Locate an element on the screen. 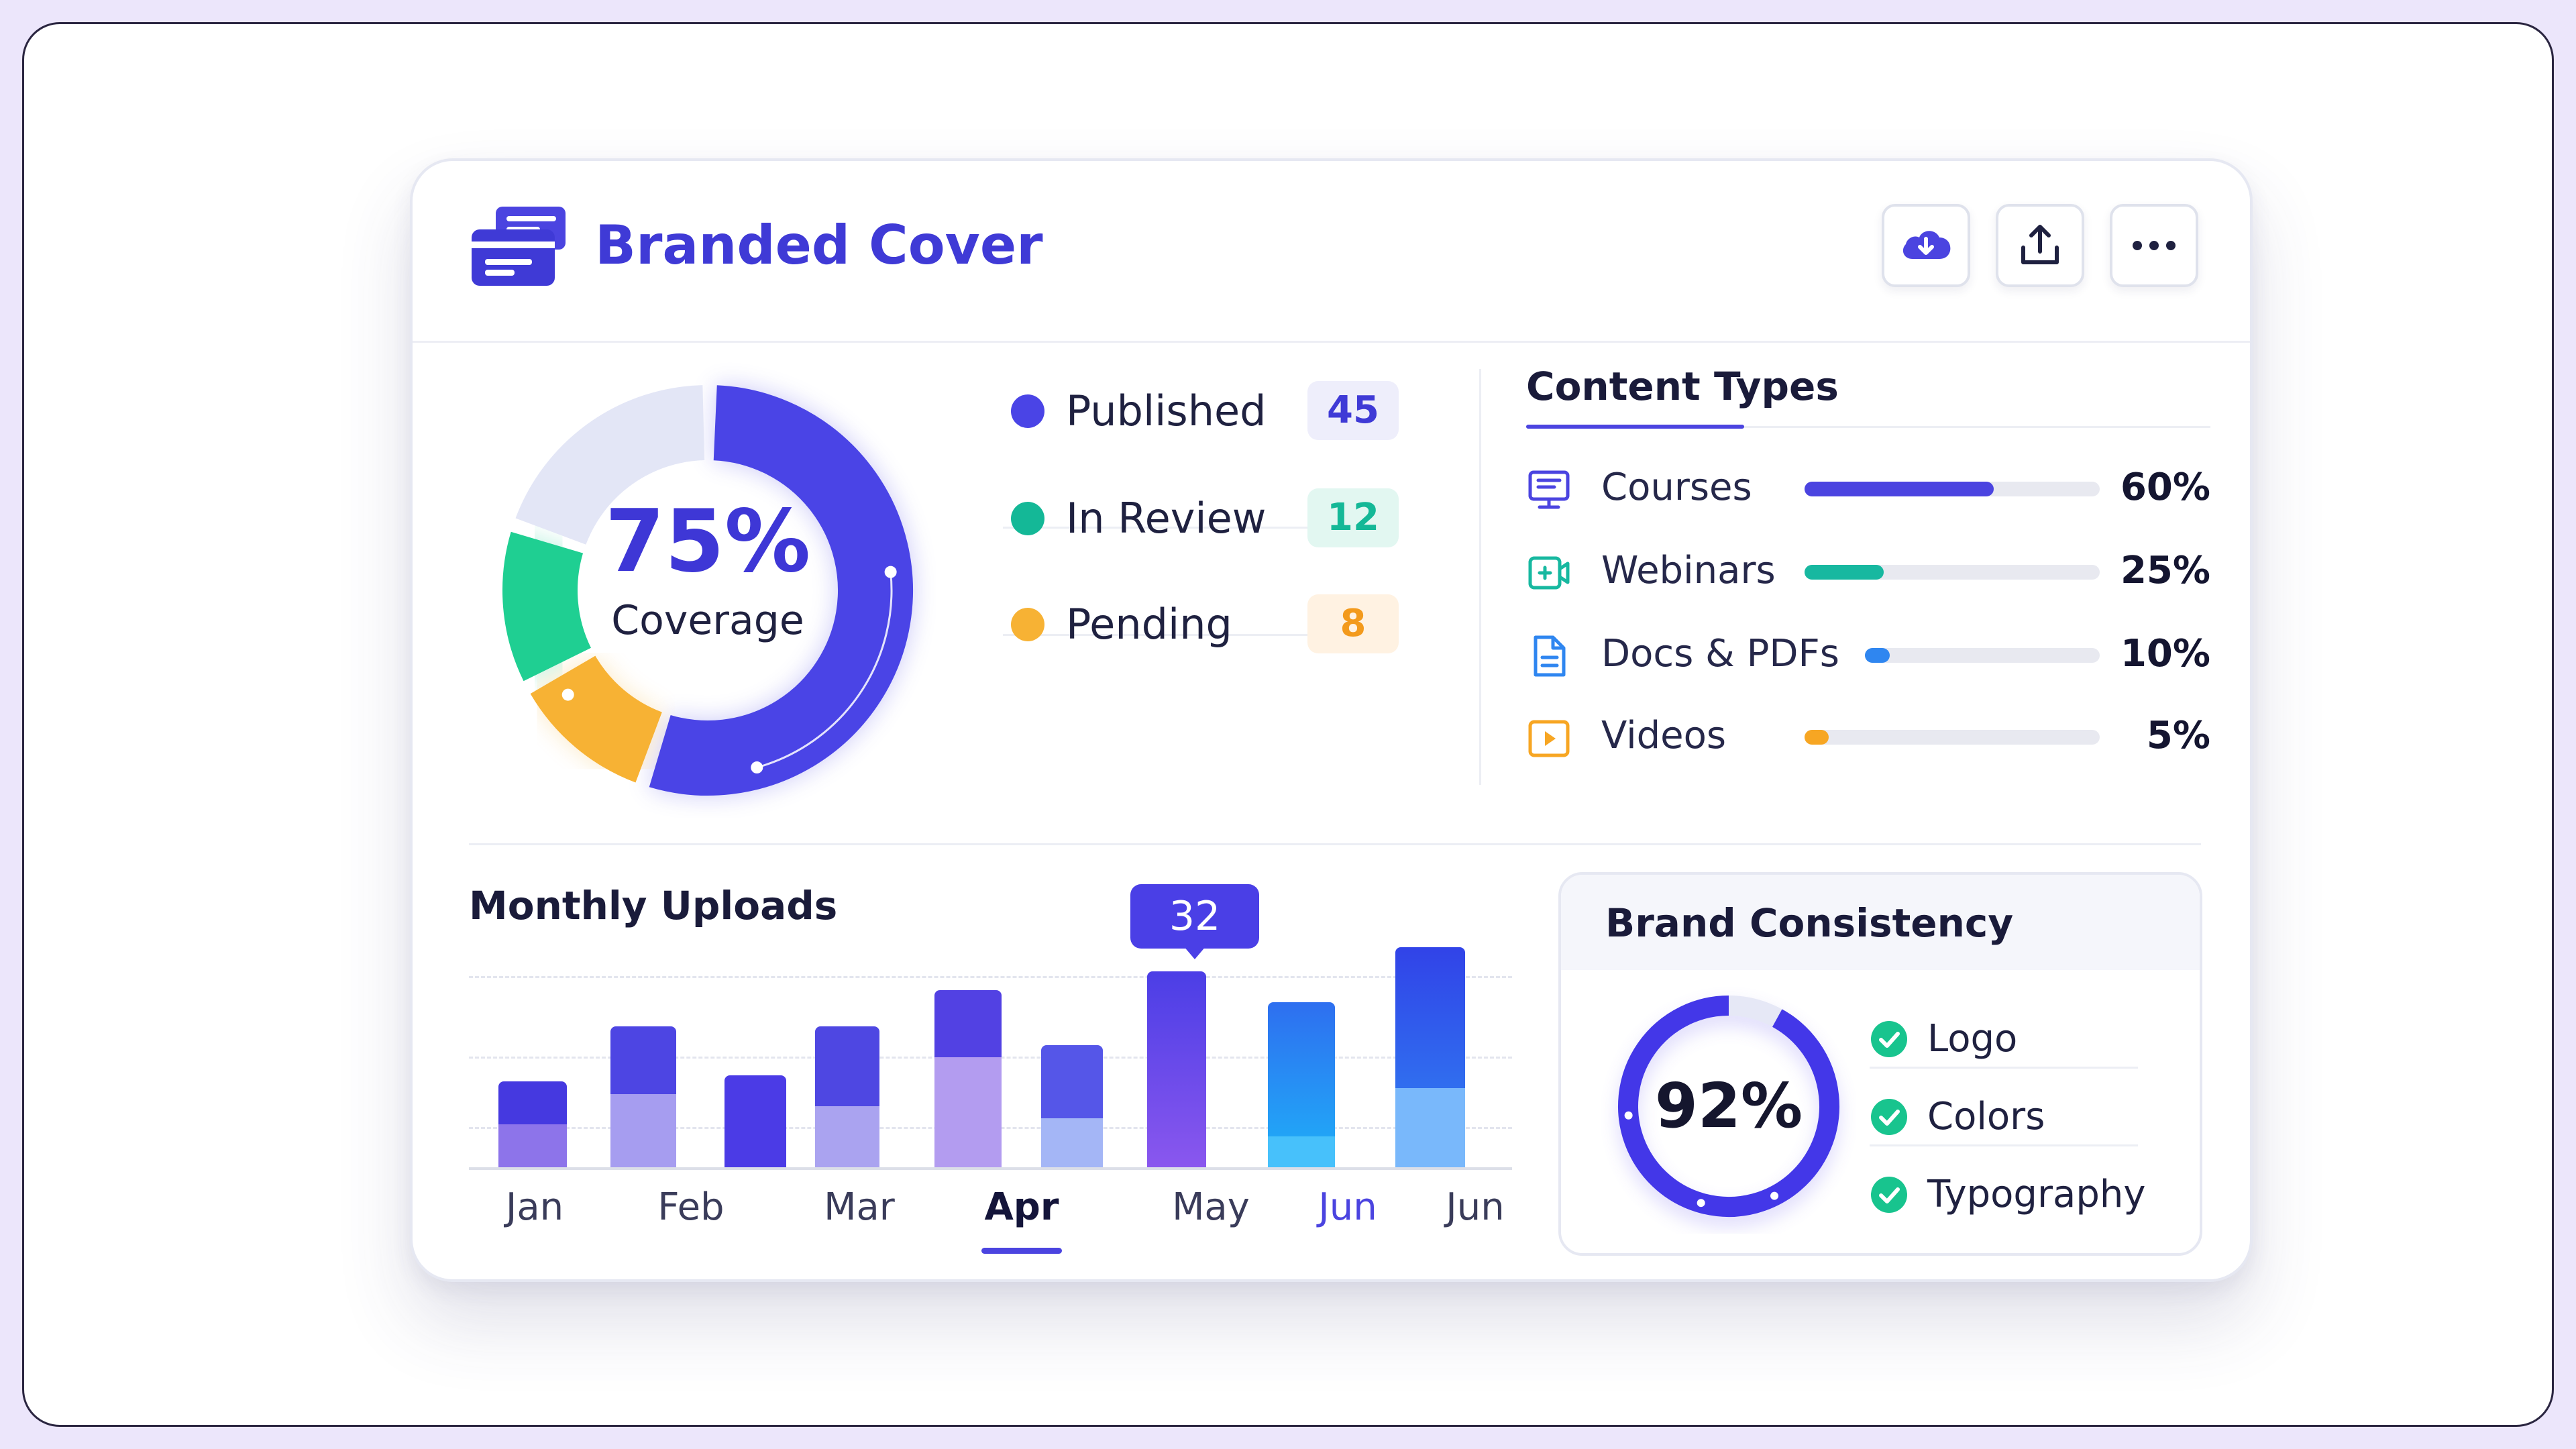 The image size is (2576, 1449). donut-segment-review is located at coordinates (547, 606).